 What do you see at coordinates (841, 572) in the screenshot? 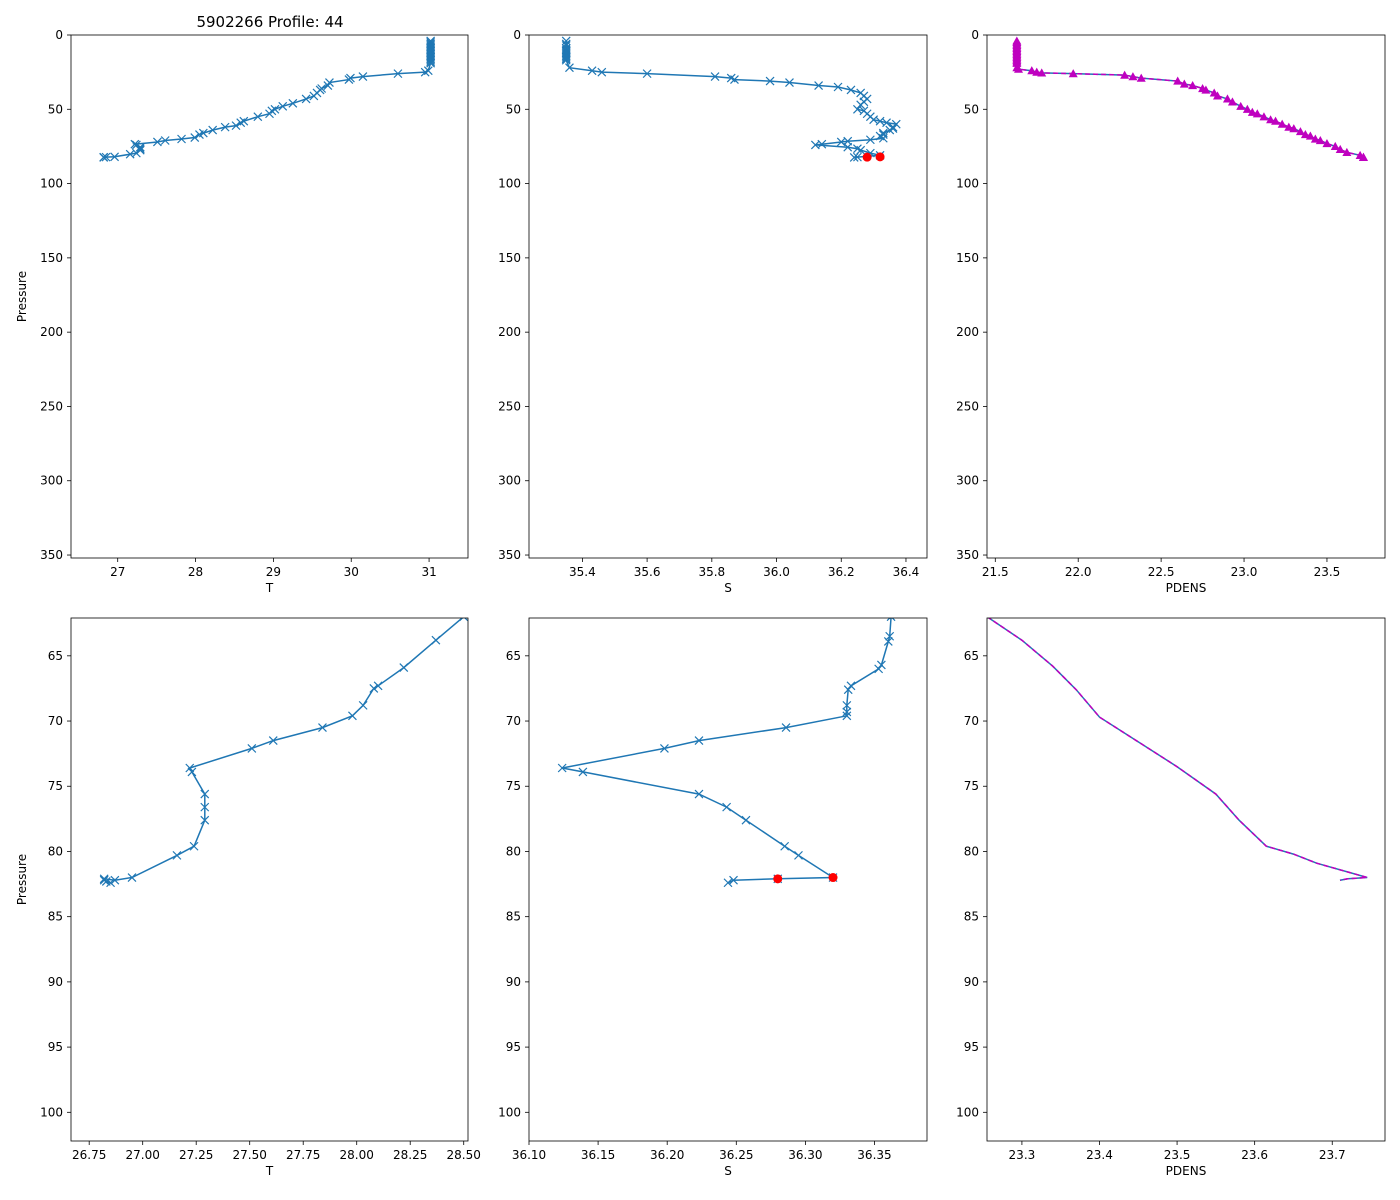
I see `s-full-xtick-label: 36.2` at bounding box center [841, 572].